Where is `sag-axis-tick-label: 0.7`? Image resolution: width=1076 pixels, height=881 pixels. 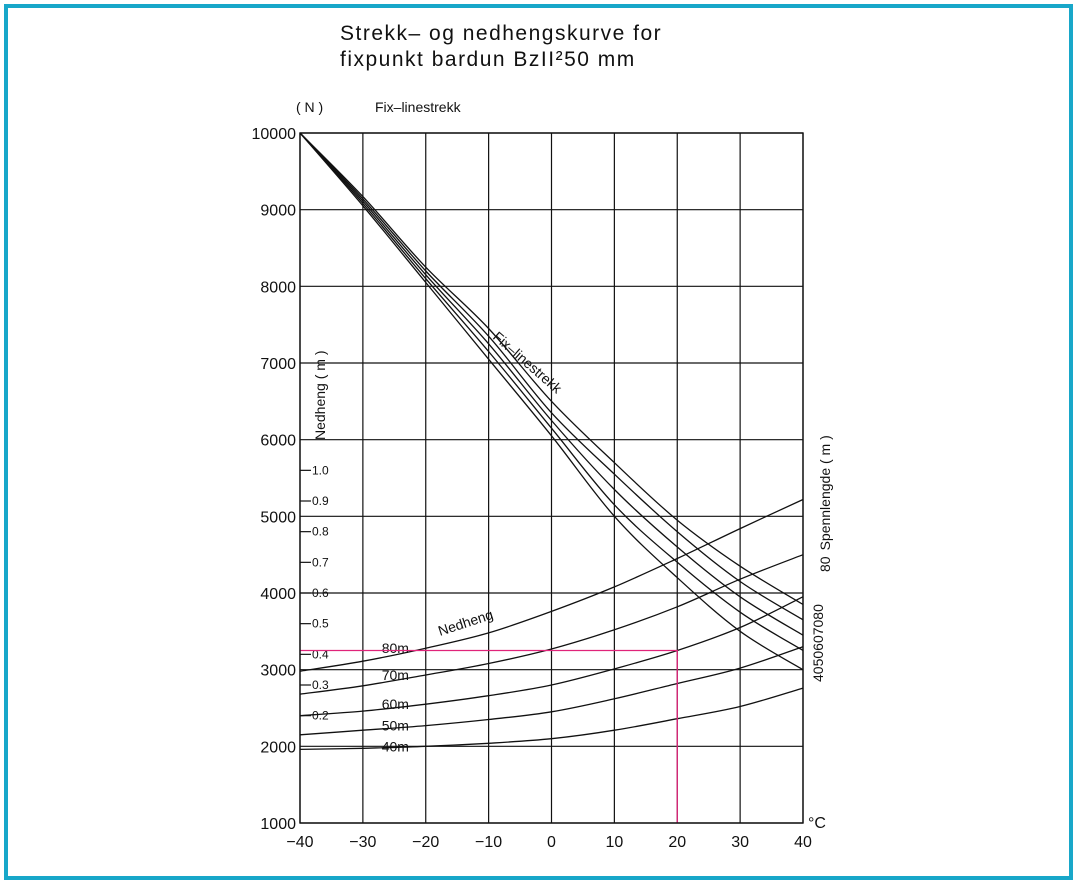
sag-axis-tick-label: 0.7 is located at coordinates (320, 562).